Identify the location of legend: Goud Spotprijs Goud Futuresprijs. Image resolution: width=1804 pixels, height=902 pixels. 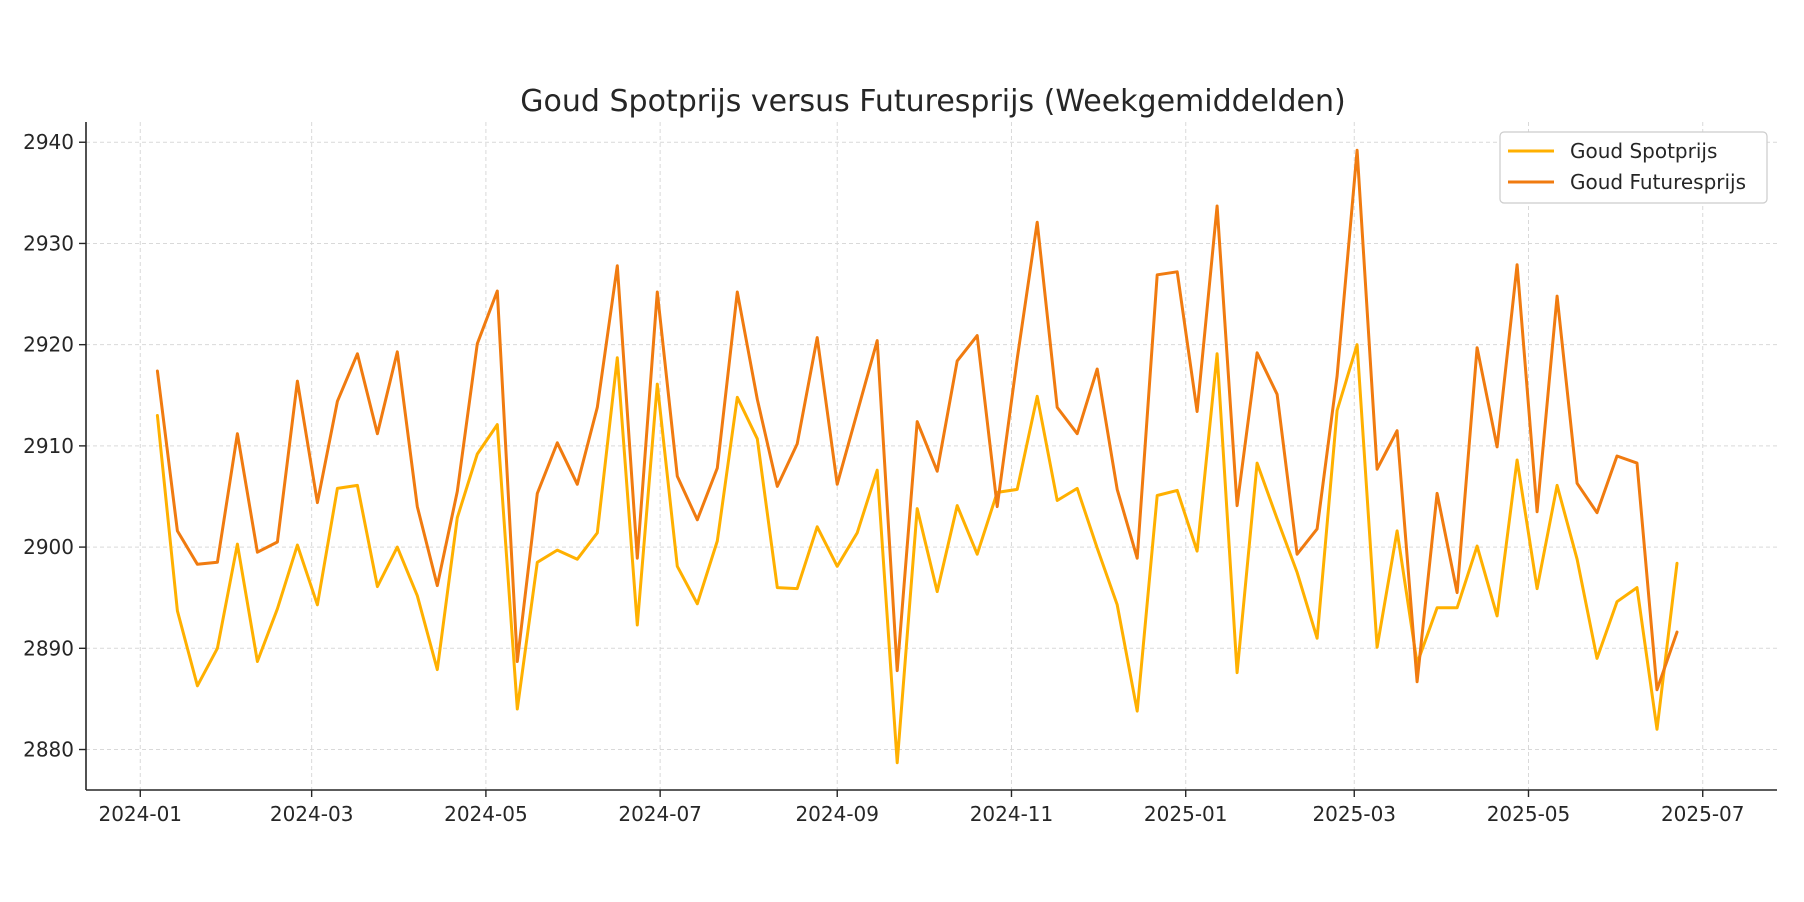
(1633, 167).